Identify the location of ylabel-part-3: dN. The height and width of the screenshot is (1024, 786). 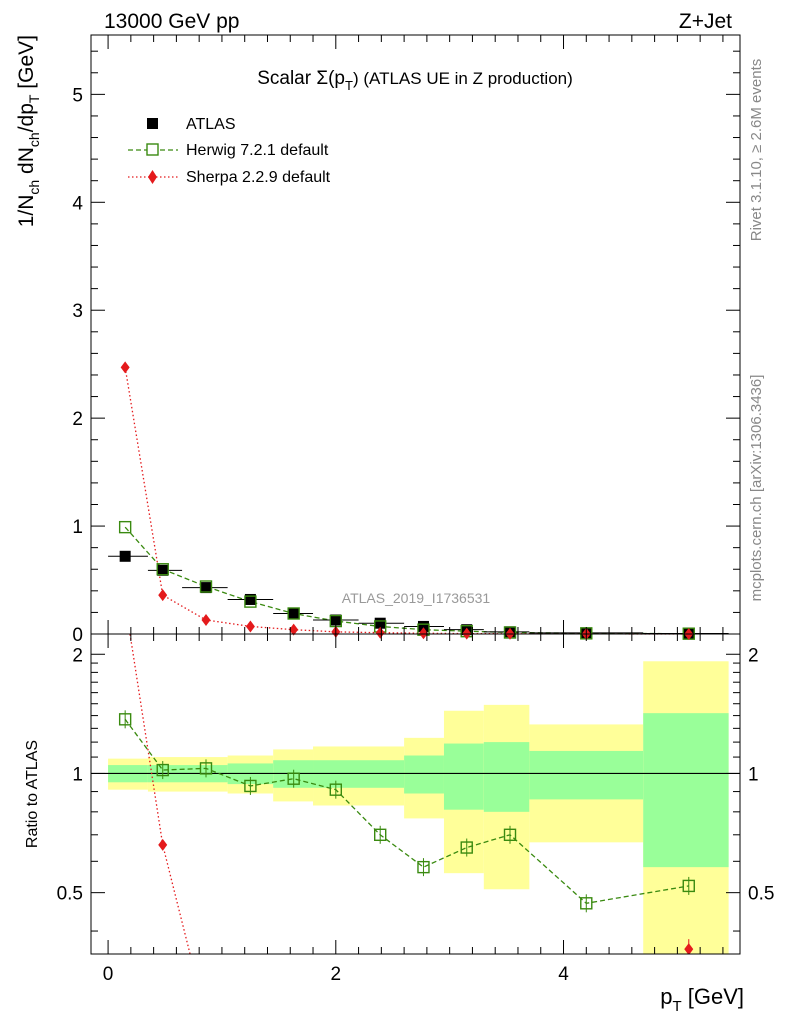
(26, 163).